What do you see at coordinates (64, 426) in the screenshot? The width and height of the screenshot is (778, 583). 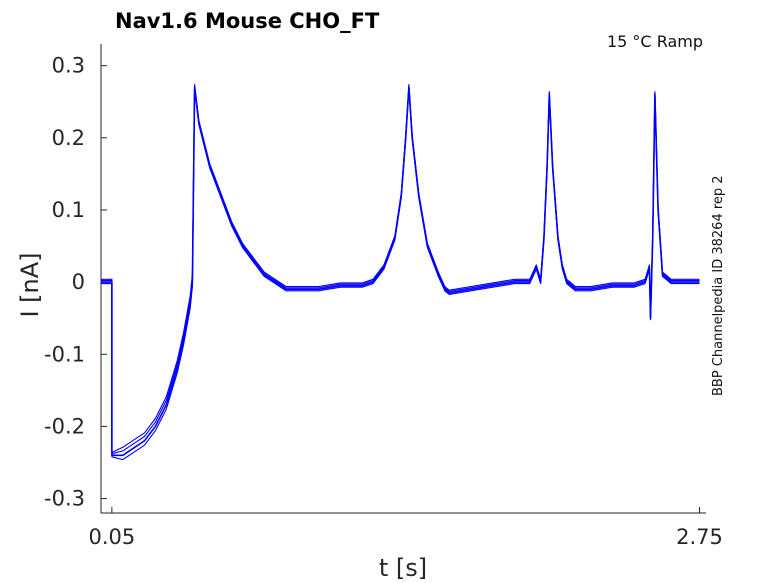 I see `y-tick-label: -0.2` at bounding box center [64, 426].